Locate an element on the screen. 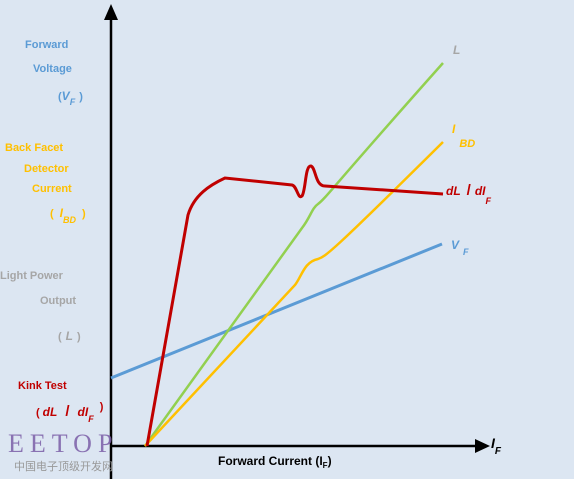 The image size is (574, 479). x-axis-title: Forward Current (IF) is located at coordinates (275, 462).